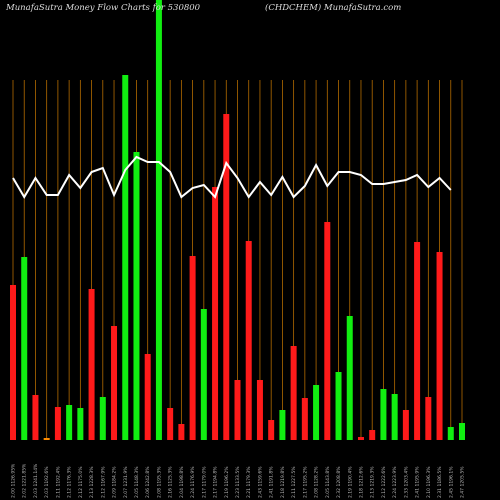 The image size is (500, 500). What do you see at coordinates (305, 482) in the screenshot?
I see `x-tick-label: 2.17 1195.2%` at bounding box center [305, 482].